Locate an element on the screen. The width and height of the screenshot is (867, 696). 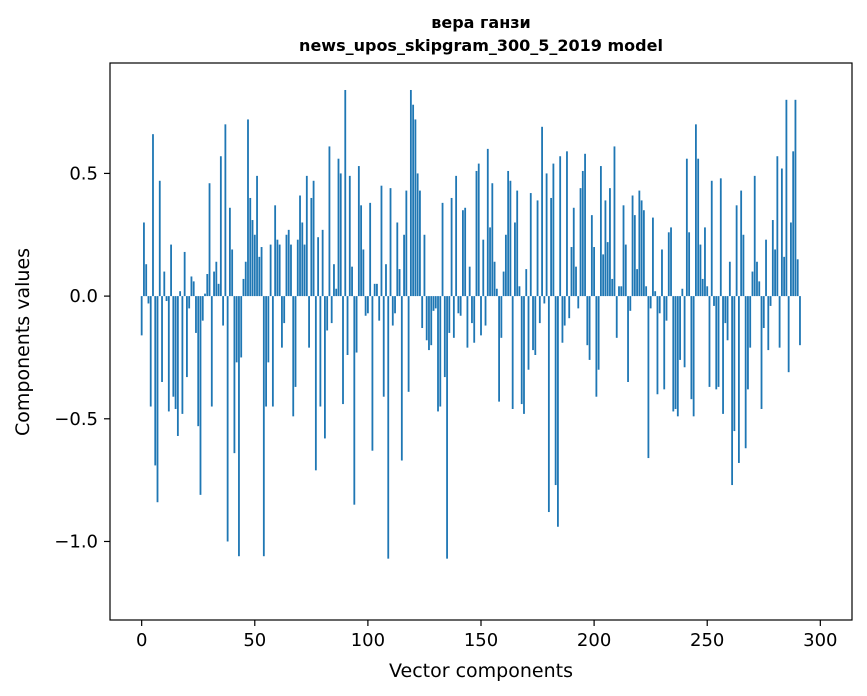
y-tick-label: −1.0 is located at coordinates (76, 541).